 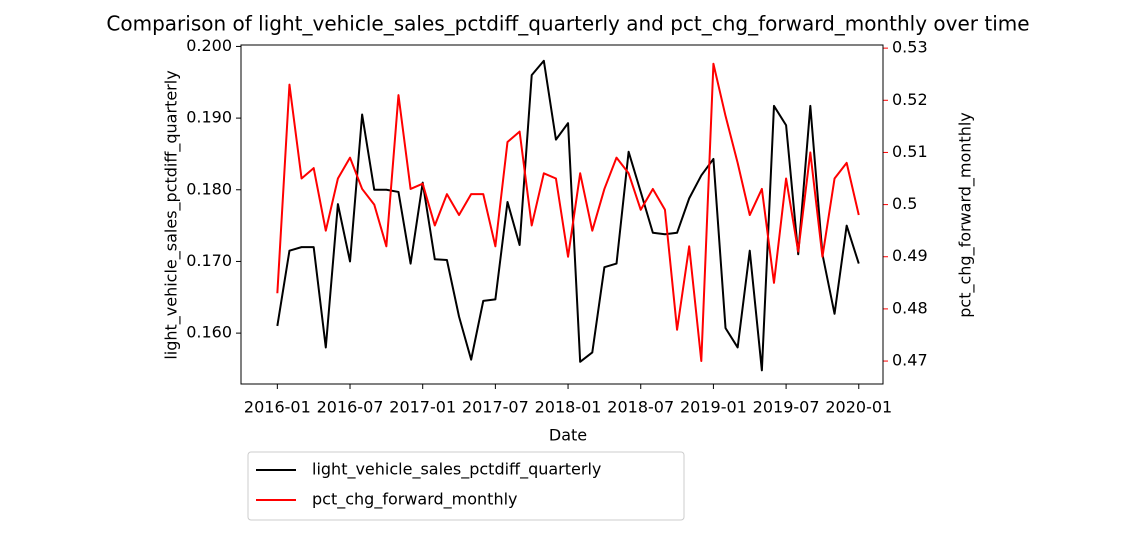 What do you see at coordinates (350, 407) in the screenshot?
I see `x-tick-label: 2016-07` at bounding box center [350, 407].